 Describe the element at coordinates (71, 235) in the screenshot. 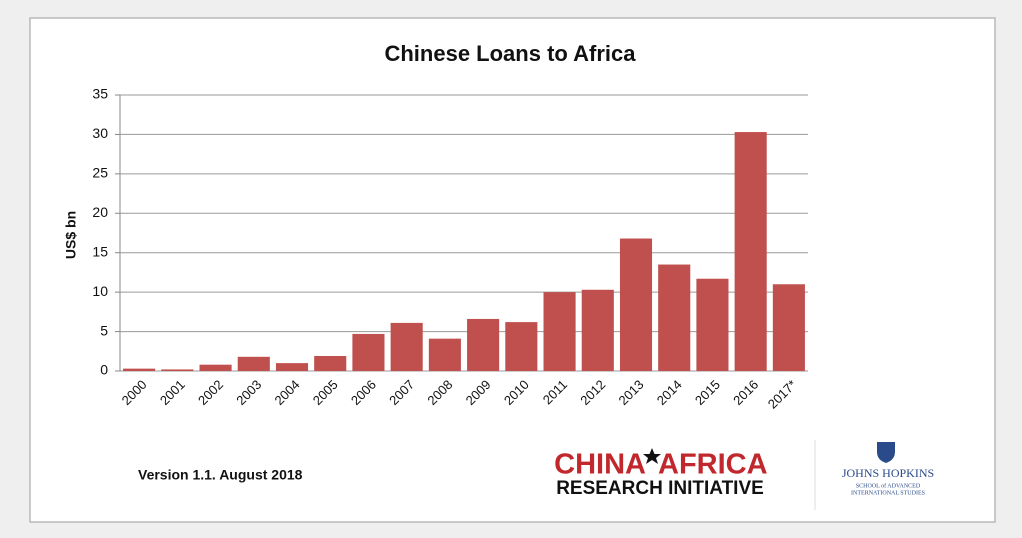

I see `y-axis-label: US$ bn` at that location.